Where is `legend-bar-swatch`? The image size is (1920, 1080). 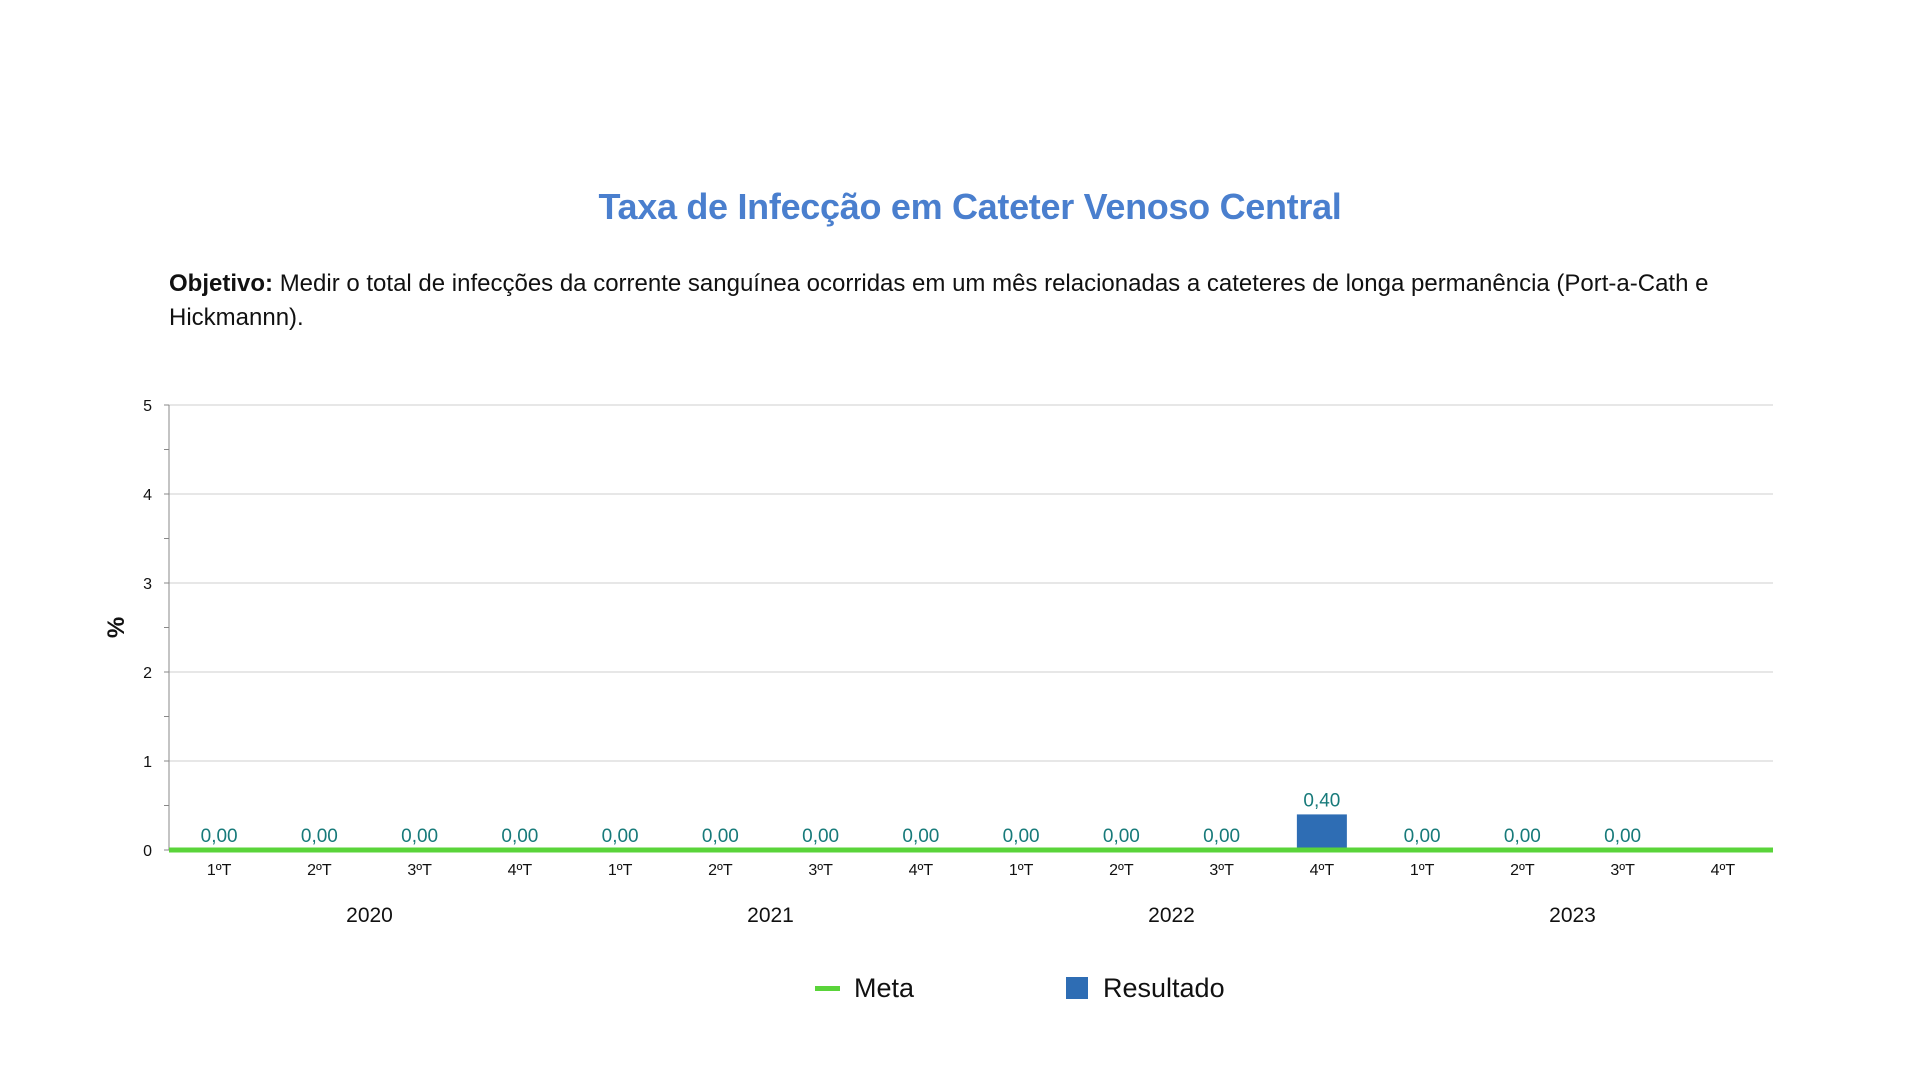 legend-bar-swatch is located at coordinates (1077, 988).